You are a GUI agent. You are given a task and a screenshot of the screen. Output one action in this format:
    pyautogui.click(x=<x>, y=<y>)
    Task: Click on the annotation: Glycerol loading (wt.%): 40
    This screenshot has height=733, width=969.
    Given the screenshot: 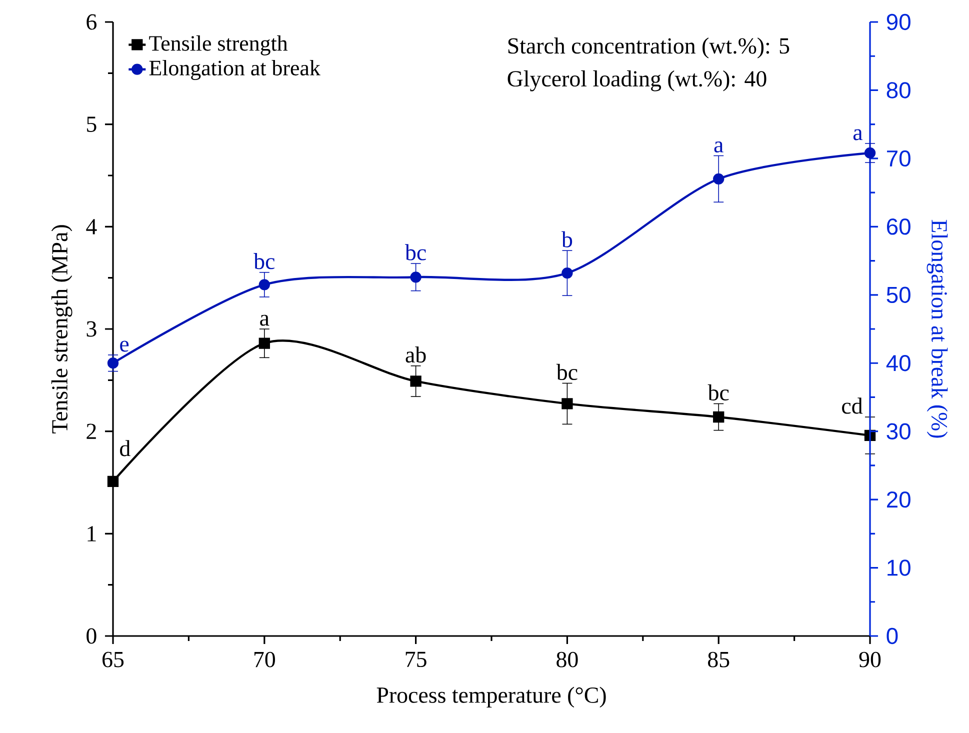 What is the action you would take?
    pyautogui.click(x=637, y=81)
    